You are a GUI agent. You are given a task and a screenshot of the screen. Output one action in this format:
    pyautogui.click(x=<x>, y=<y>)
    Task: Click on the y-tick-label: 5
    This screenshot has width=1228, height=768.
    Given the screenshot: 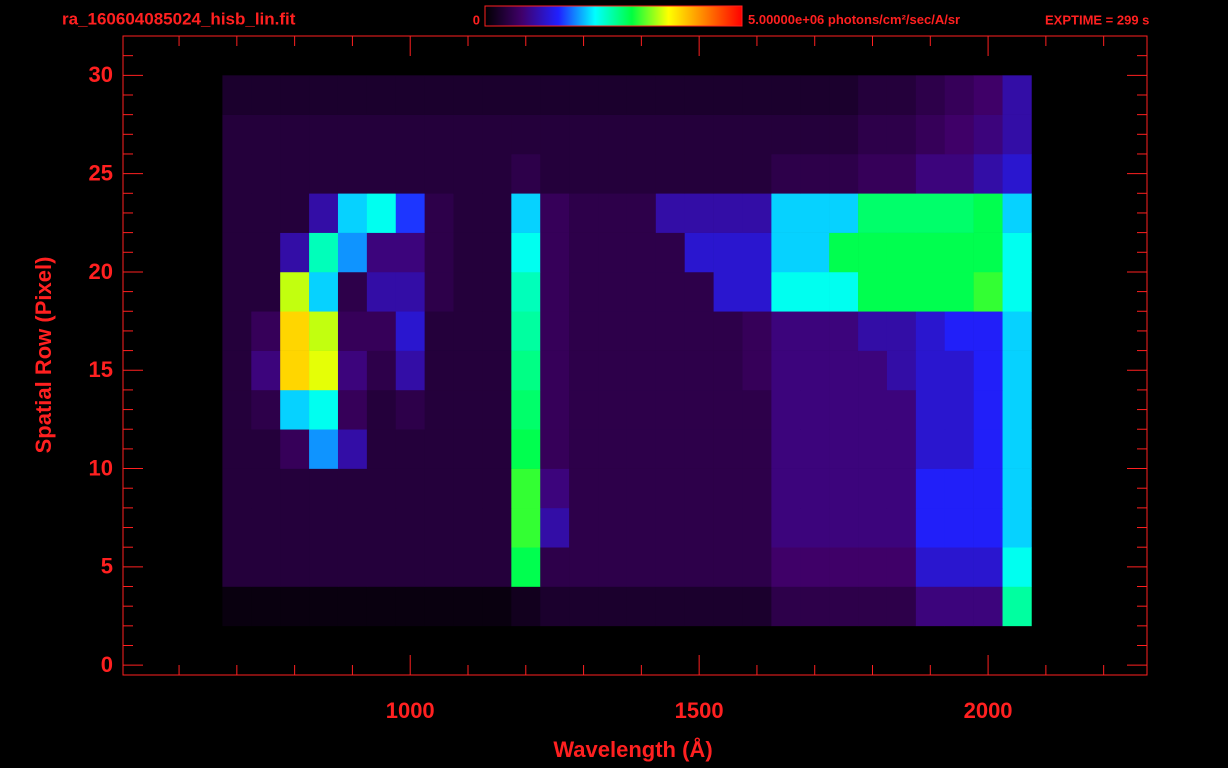 What is the action you would take?
    pyautogui.click(x=107, y=566)
    